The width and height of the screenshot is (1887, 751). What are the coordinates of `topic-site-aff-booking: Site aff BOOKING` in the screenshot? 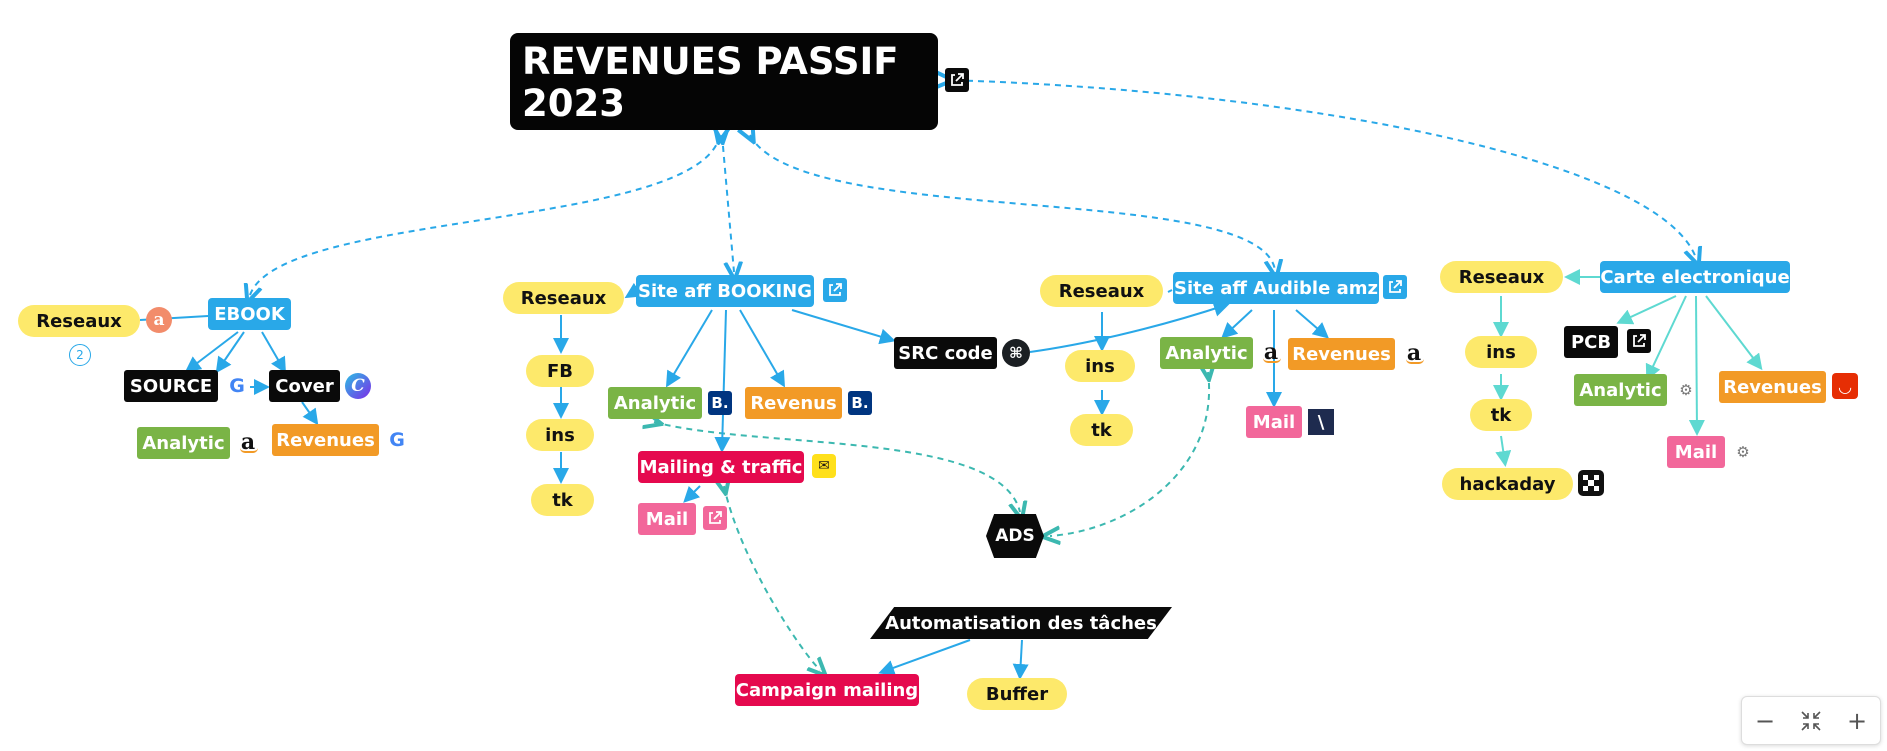 It's located at (725, 291).